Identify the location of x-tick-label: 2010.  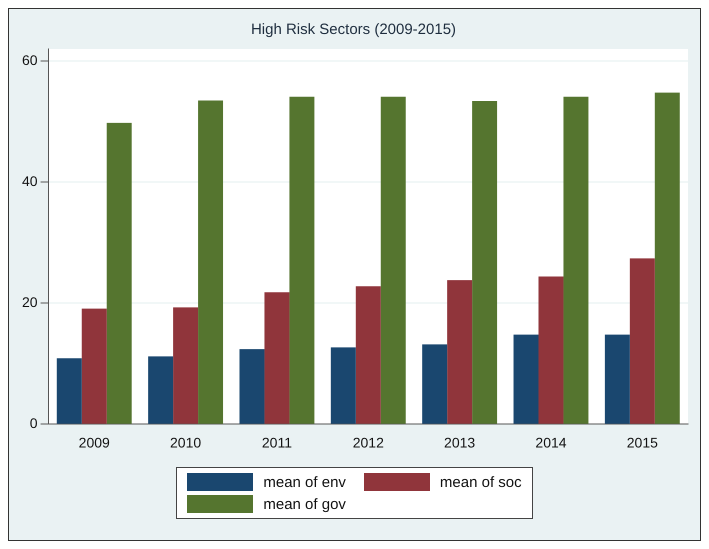
(186, 442).